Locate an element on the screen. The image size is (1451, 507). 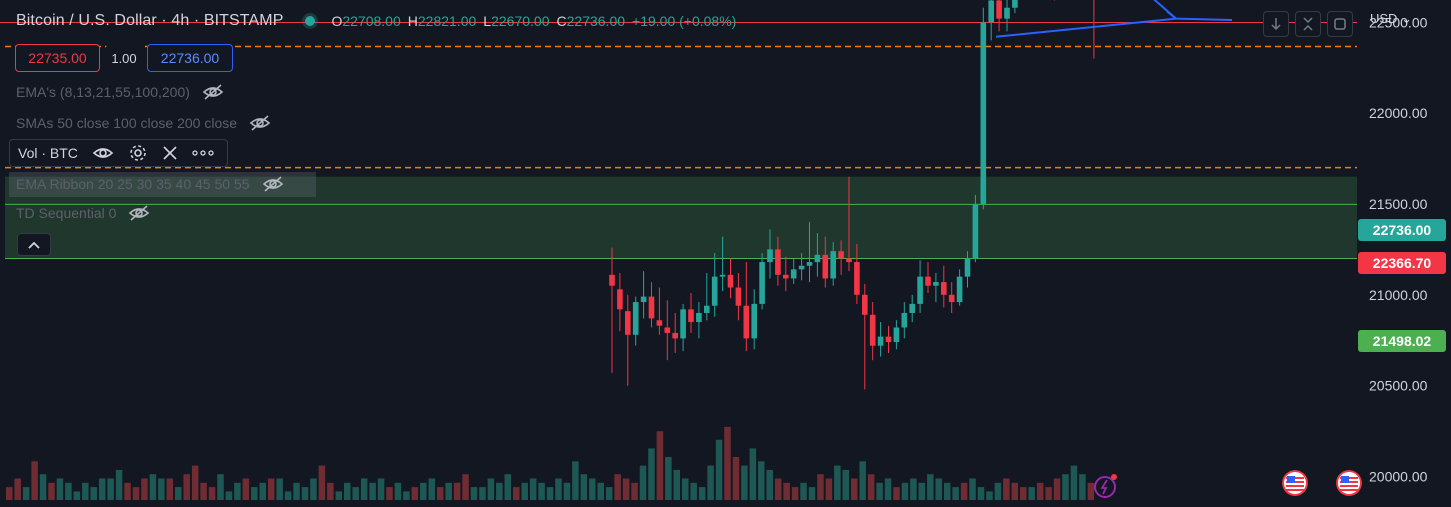
eye-icon is located at coordinates (103, 153).